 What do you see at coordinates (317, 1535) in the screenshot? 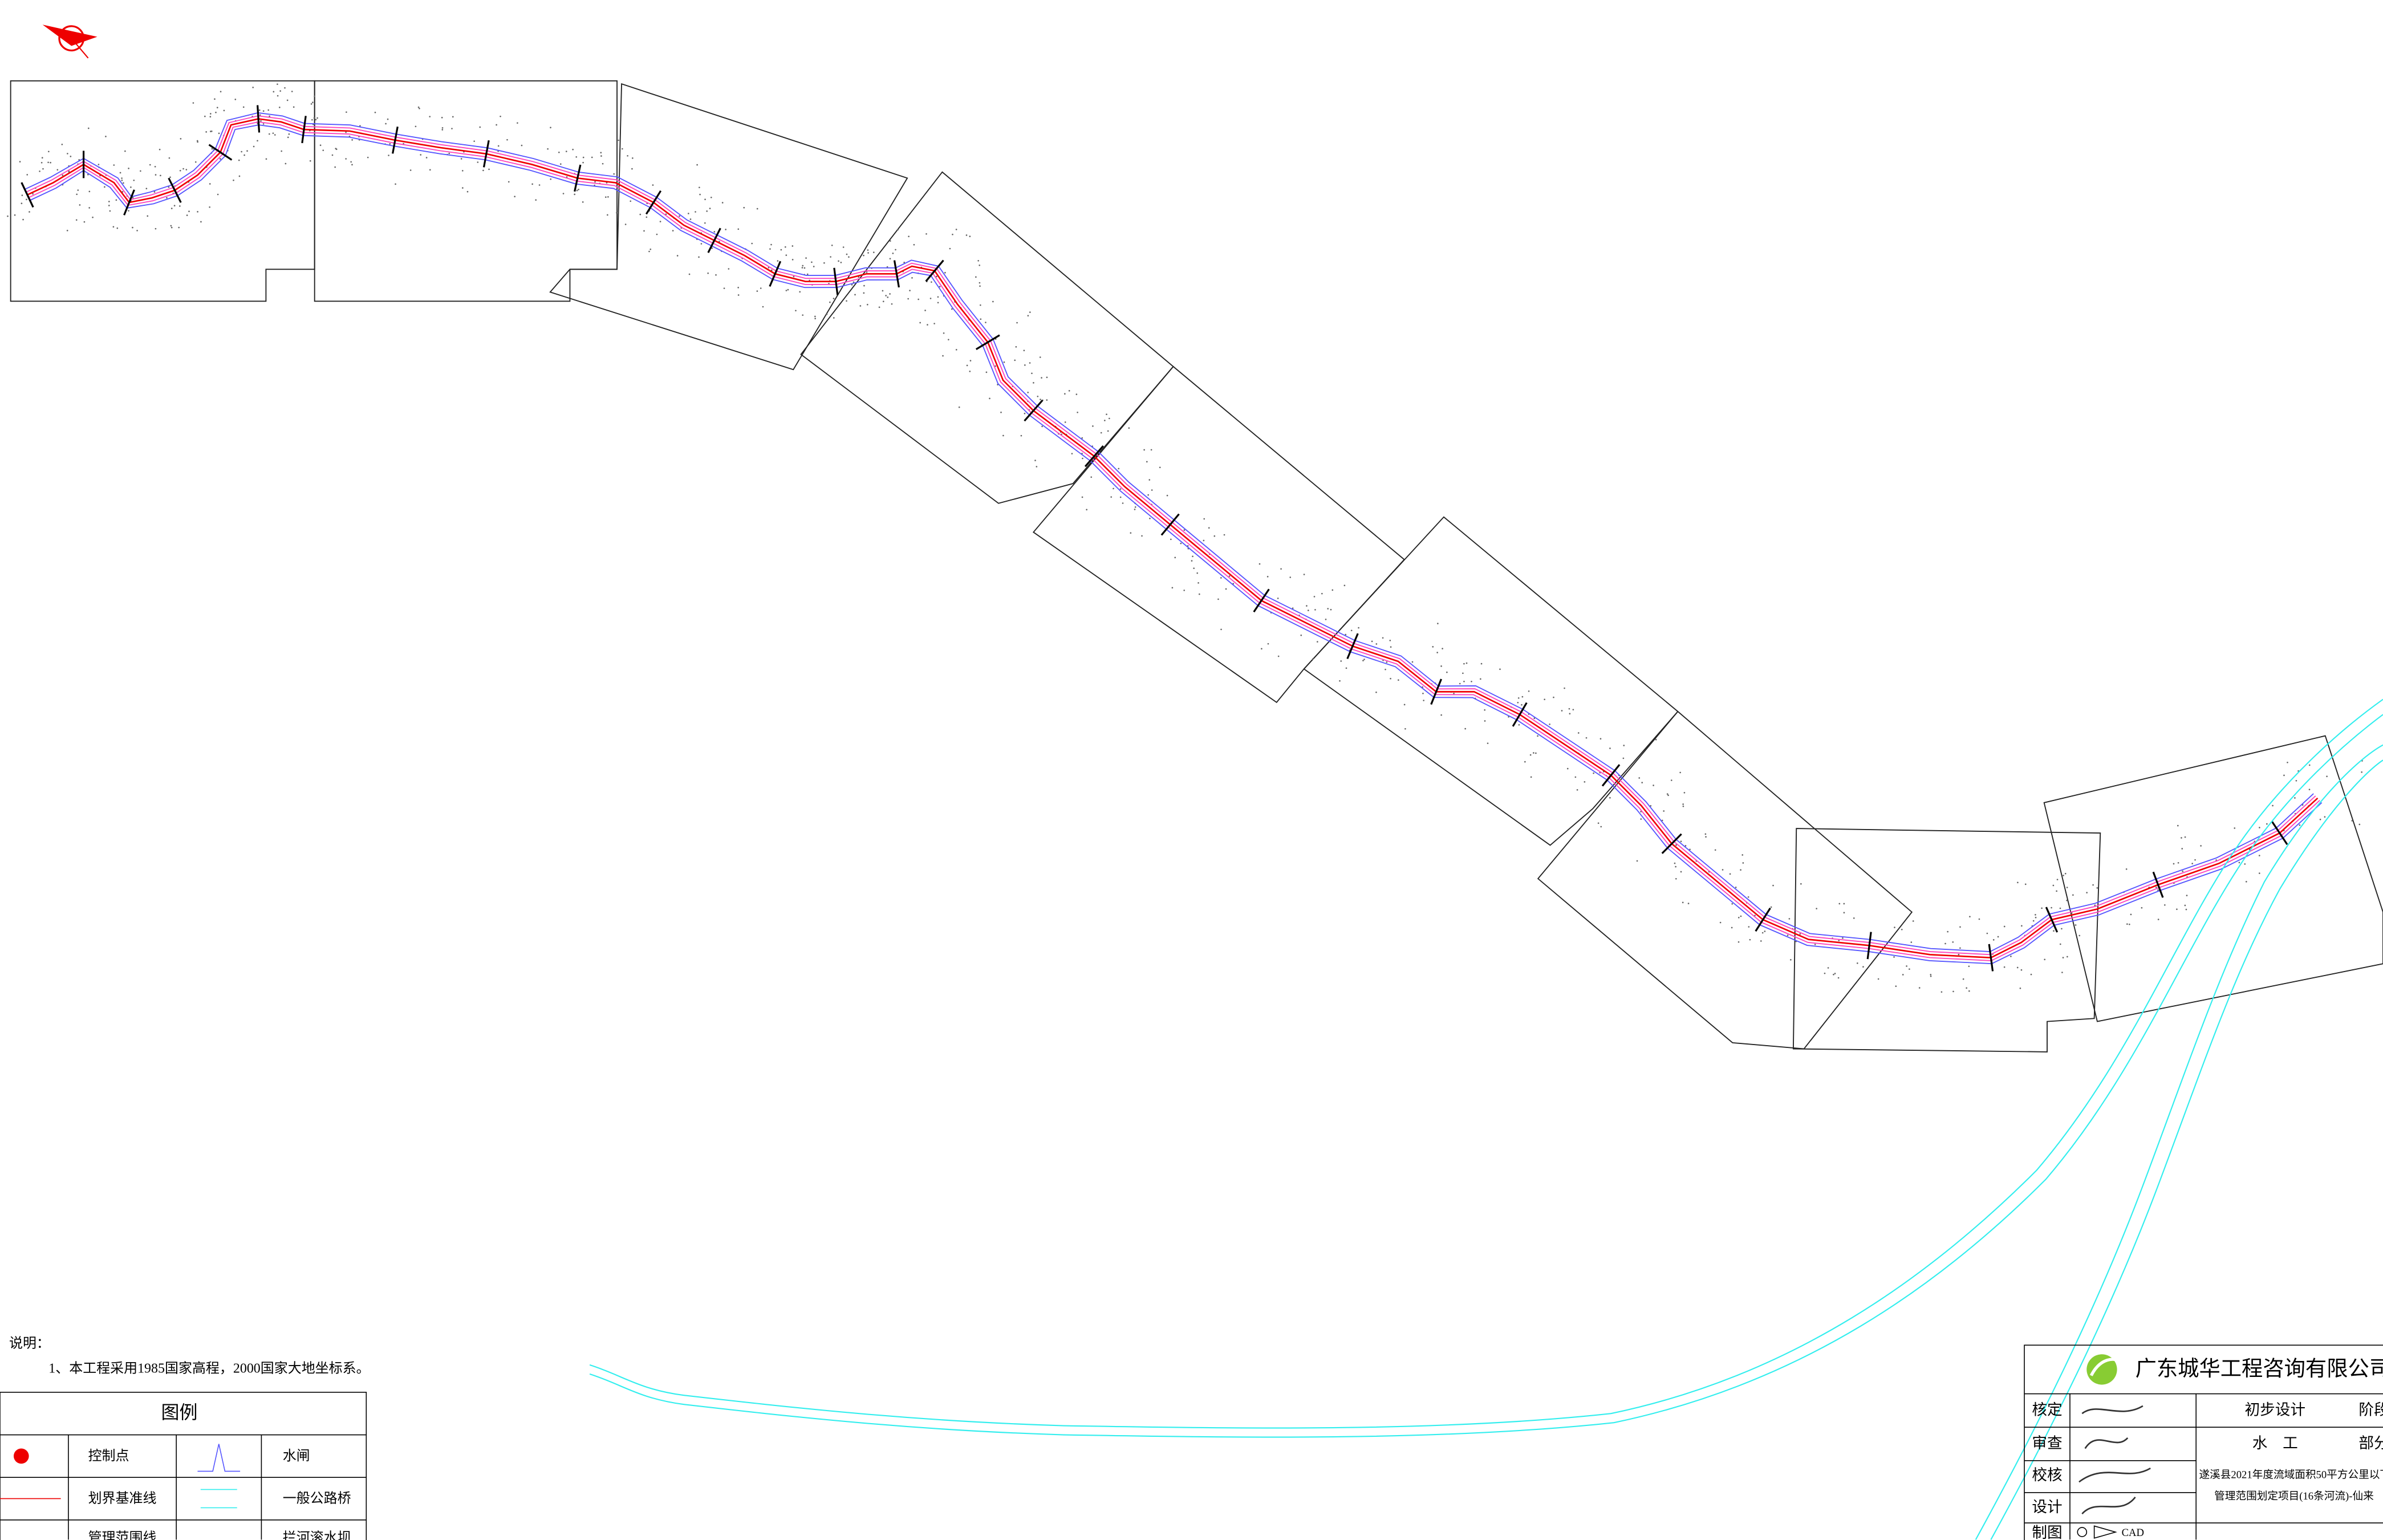
I see `legend-label: 拦河滚水坝` at bounding box center [317, 1535].